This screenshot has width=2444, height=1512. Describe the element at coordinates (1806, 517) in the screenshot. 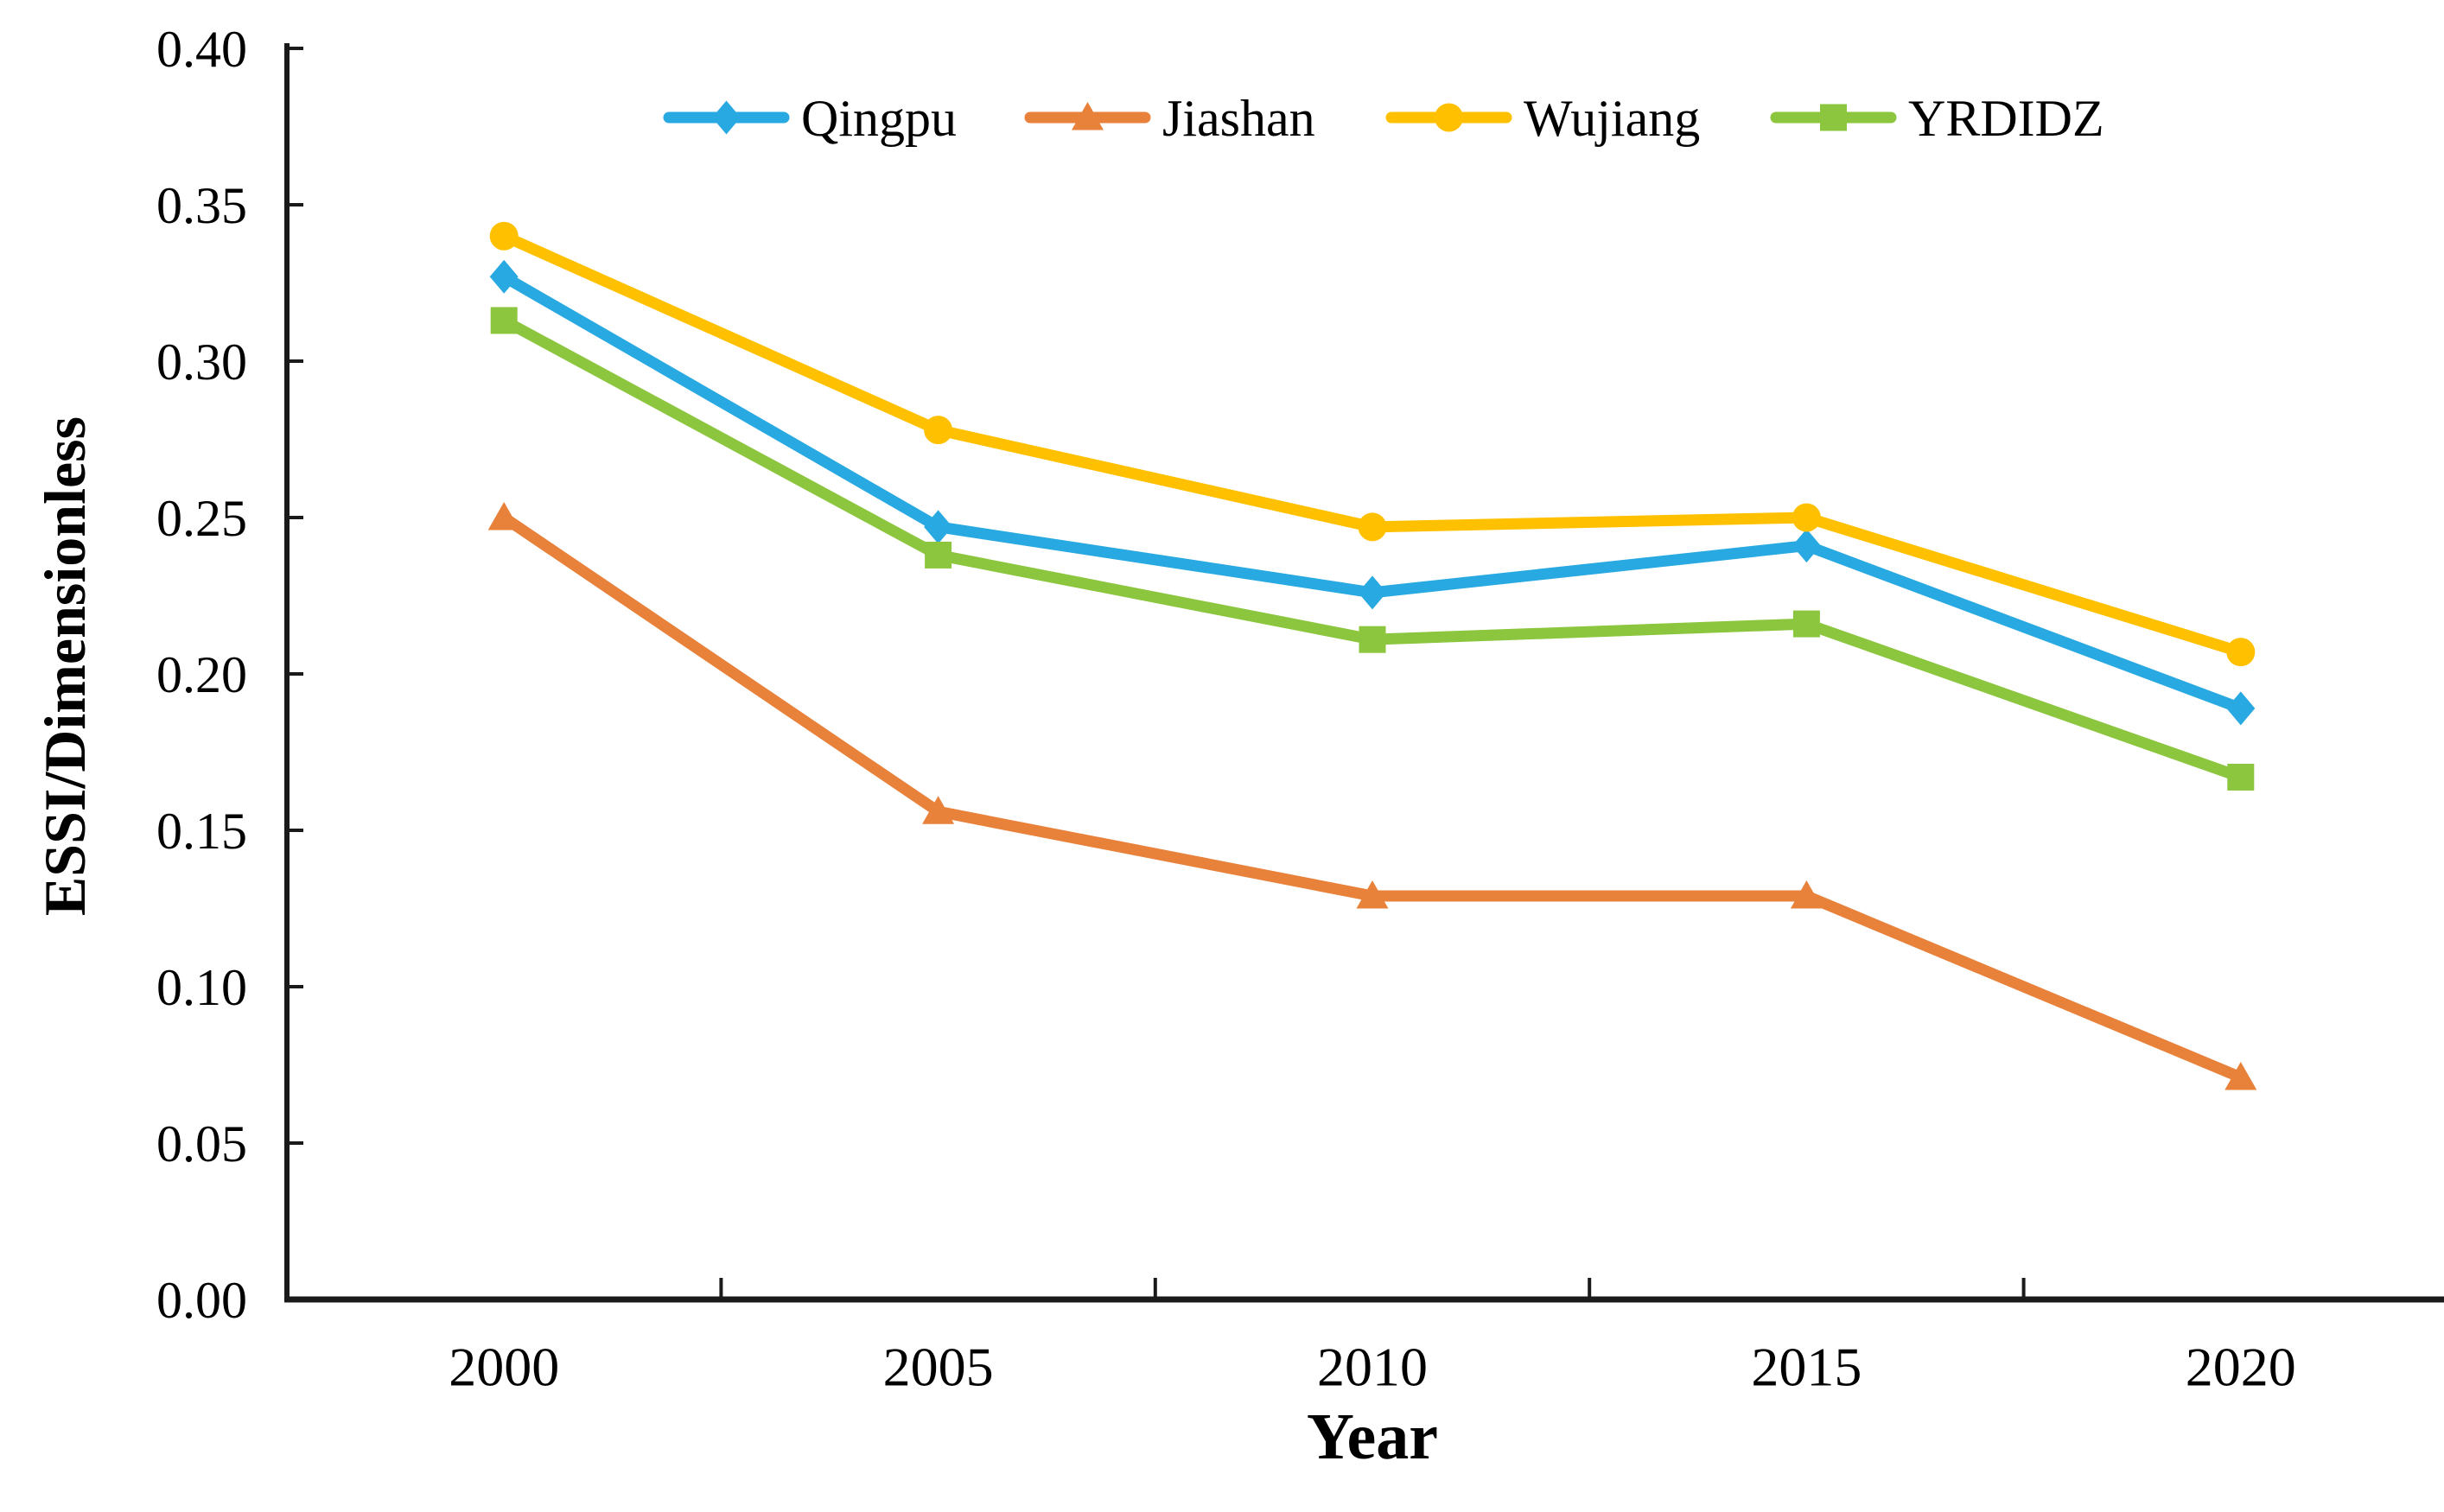

I see `marker-wujiang-2015` at that location.